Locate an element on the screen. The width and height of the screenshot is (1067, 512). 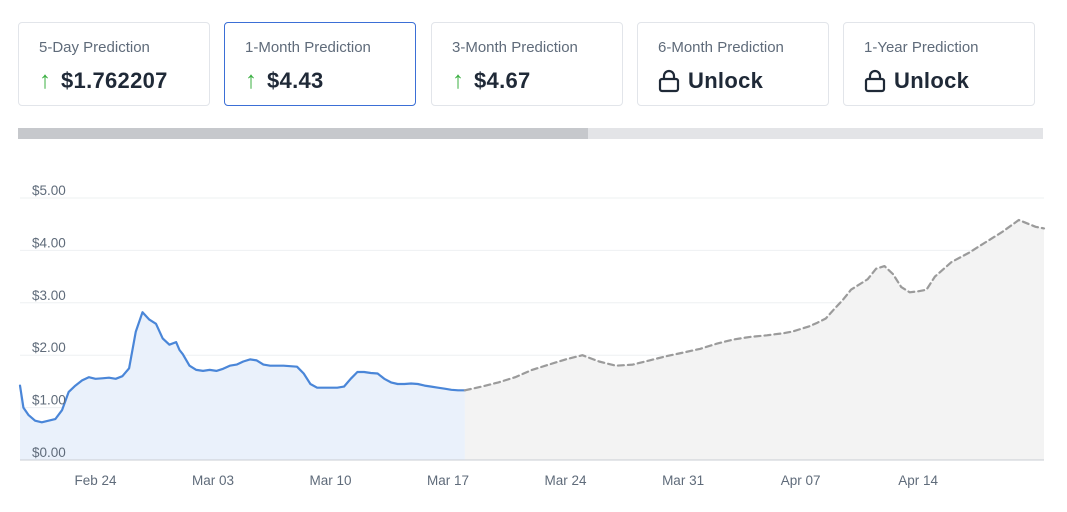
y-tick-label: $3.00 is located at coordinates (49, 295).